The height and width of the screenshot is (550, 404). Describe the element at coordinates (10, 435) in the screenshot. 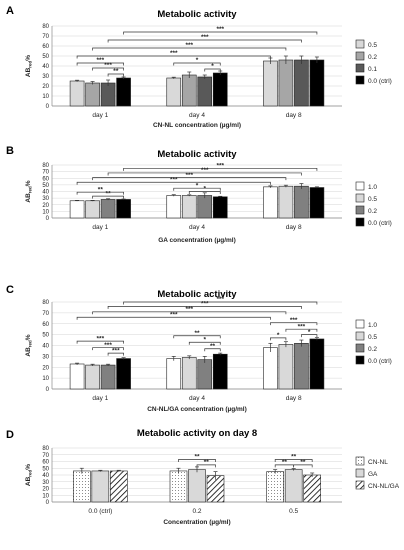

I see `panel-letter: D` at that location.